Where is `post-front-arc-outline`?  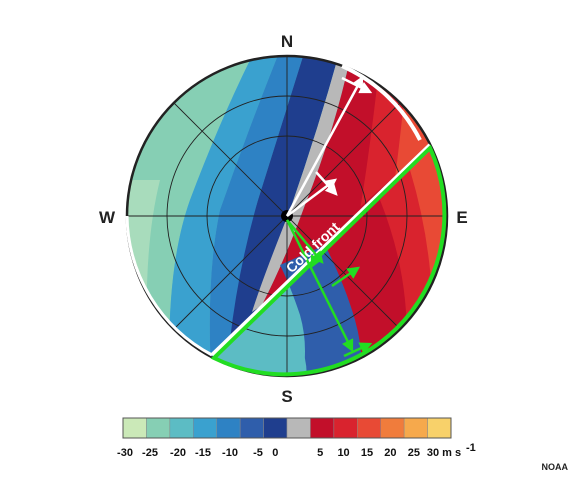 post-front-arc-outline is located at coordinates (381, 102).